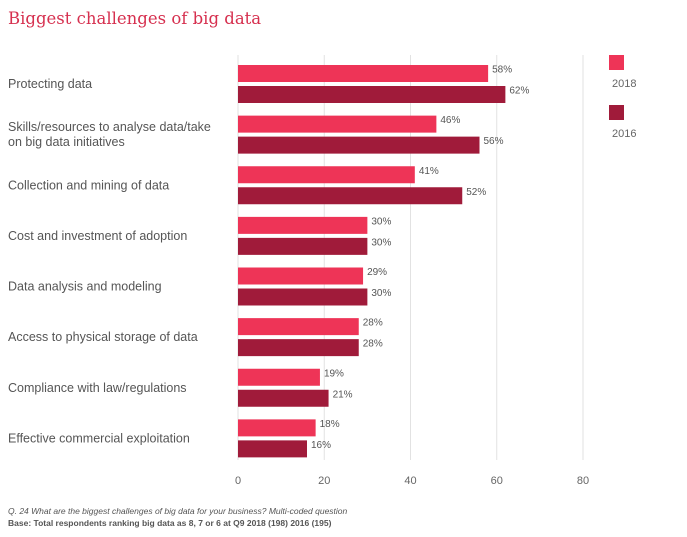 The height and width of the screenshot is (537, 687). Describe the element at coordinates (519, 91) in the screenshot. I see `data-label: 62%` at that location.